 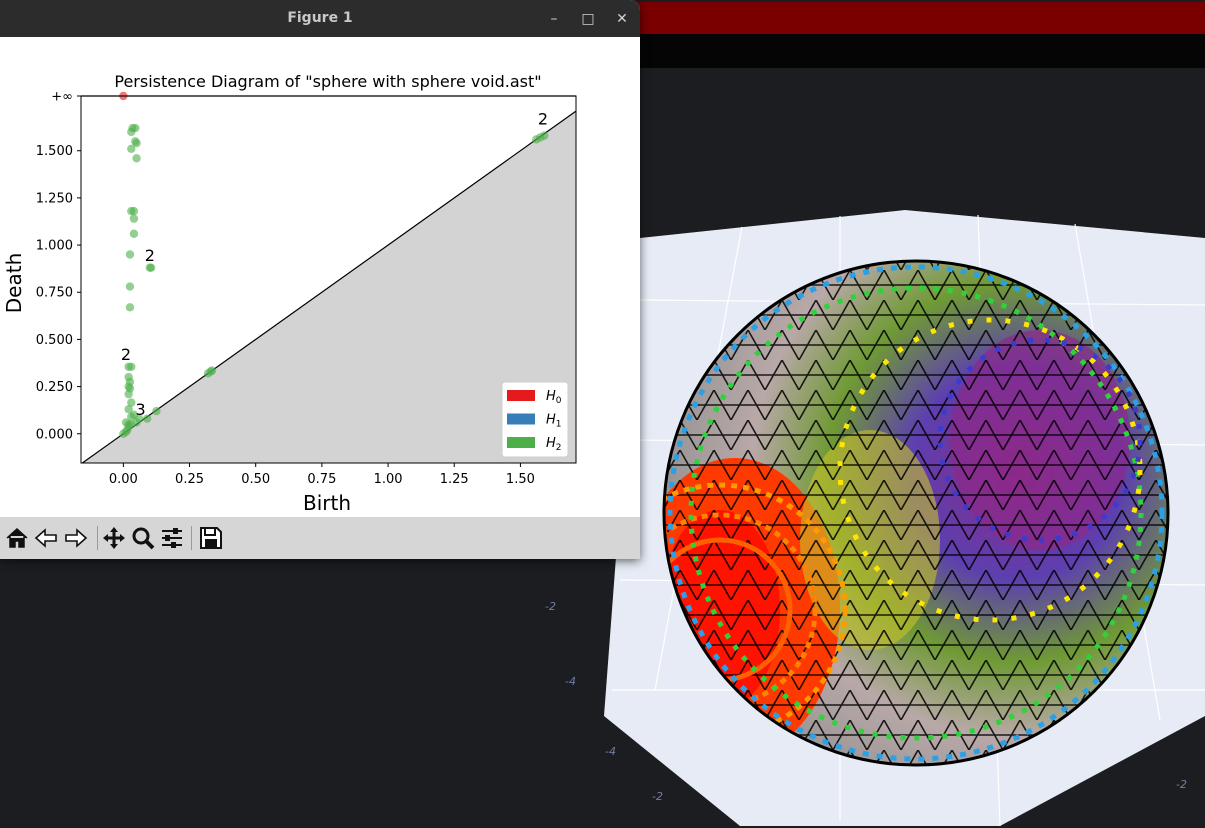 What do you see at coordinates (54, 293) in the screenshot?
I see `y-tick-label: 0.750` at bounding box center [54, 293].